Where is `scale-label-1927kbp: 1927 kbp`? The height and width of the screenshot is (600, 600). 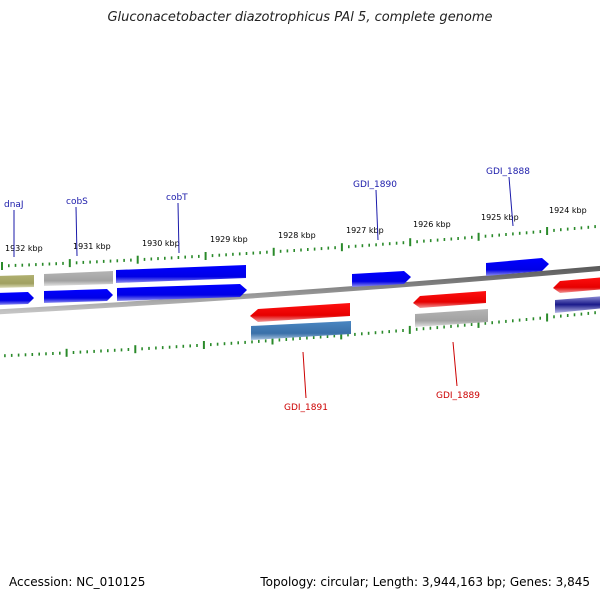
scale-label-1927kbp: 1927 kbp is located at coordinates (365, 230).